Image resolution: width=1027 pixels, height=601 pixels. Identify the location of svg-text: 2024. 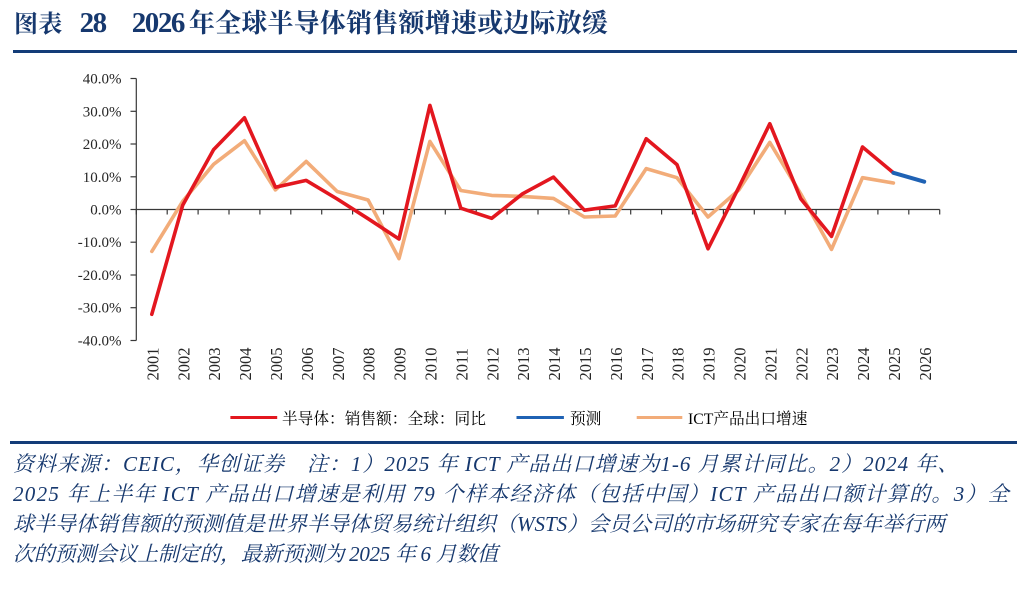
(863, 364).